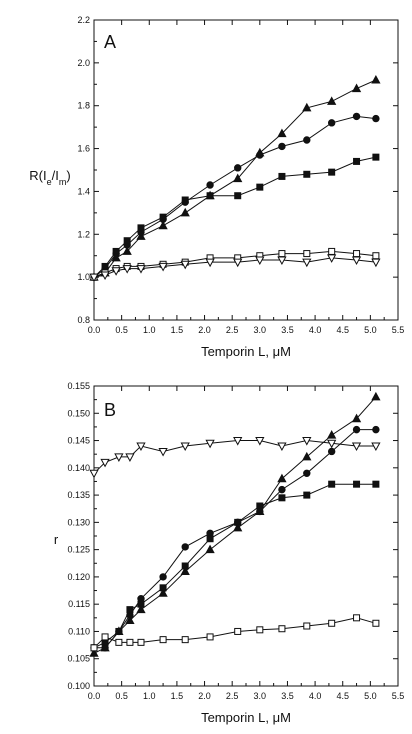 Image resolution: width=412 pixels, height=734 pixels. What do you see at coordinates (121, 330) in the screenshot?
I see `panel-a-x-tick-label: 0.5` at bounding box center [121, 330].